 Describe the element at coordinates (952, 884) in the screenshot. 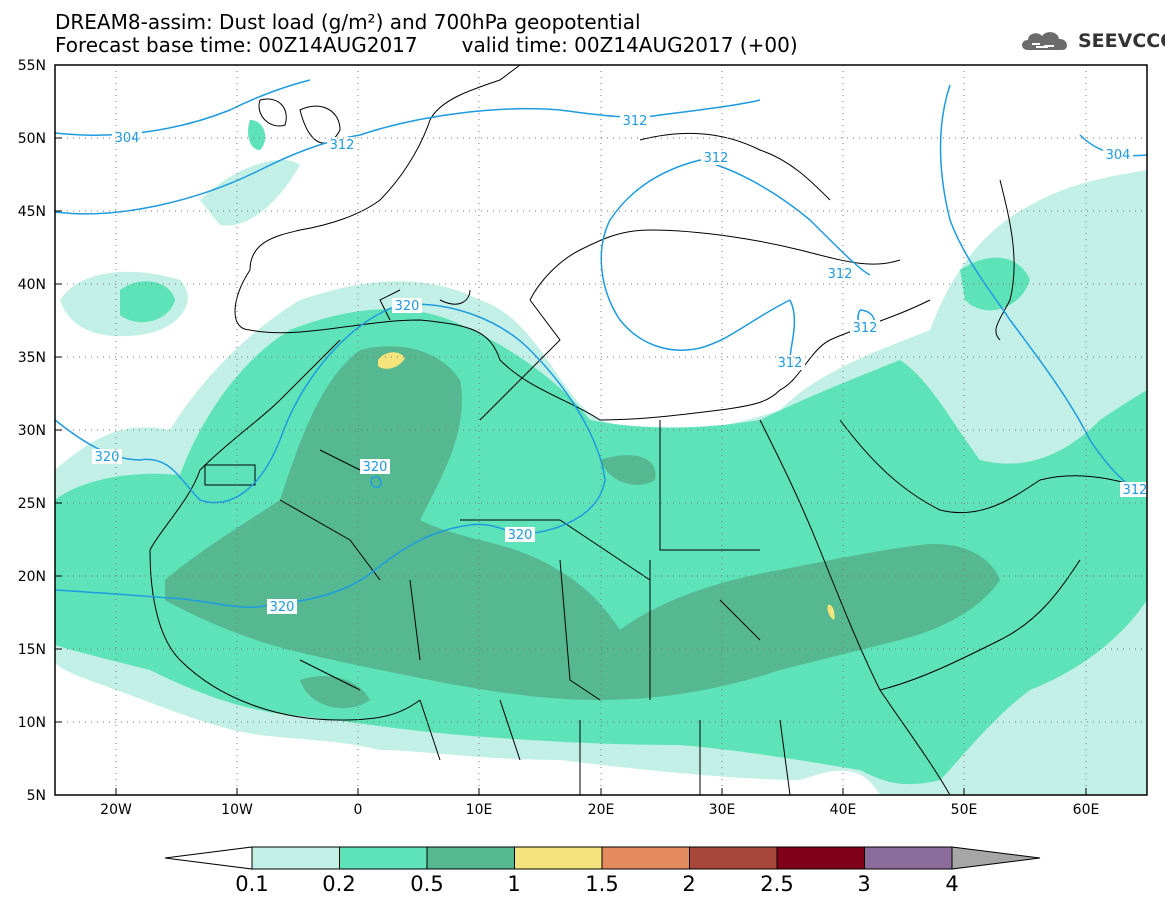

I see `colorbar-label: 4` at that location.